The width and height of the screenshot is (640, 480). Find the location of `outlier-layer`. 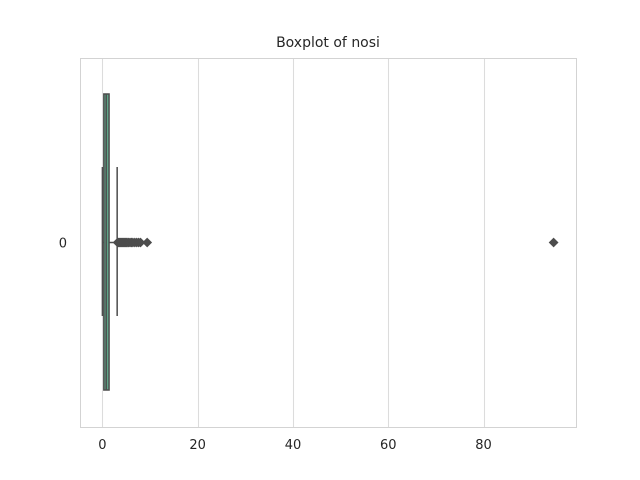

outlier-layer is located at coordinates (335, 242).